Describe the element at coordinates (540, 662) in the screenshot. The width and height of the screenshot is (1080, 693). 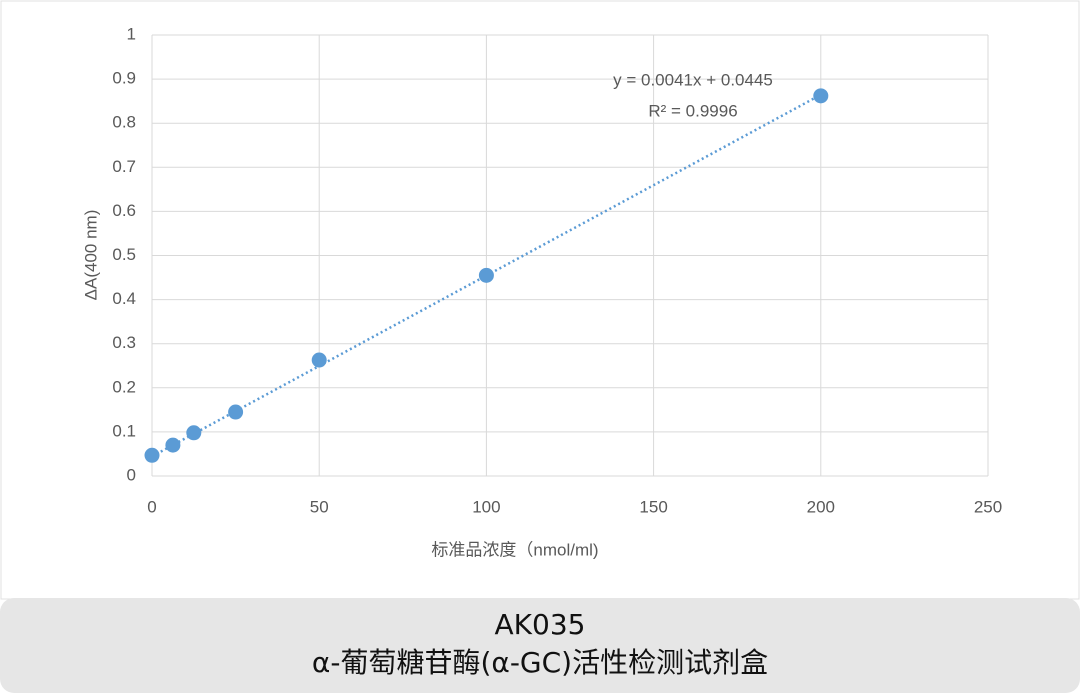
I see `caption-title: α-葡萄糖苷酶(α-GC)活性检测试剂盒` at that location.